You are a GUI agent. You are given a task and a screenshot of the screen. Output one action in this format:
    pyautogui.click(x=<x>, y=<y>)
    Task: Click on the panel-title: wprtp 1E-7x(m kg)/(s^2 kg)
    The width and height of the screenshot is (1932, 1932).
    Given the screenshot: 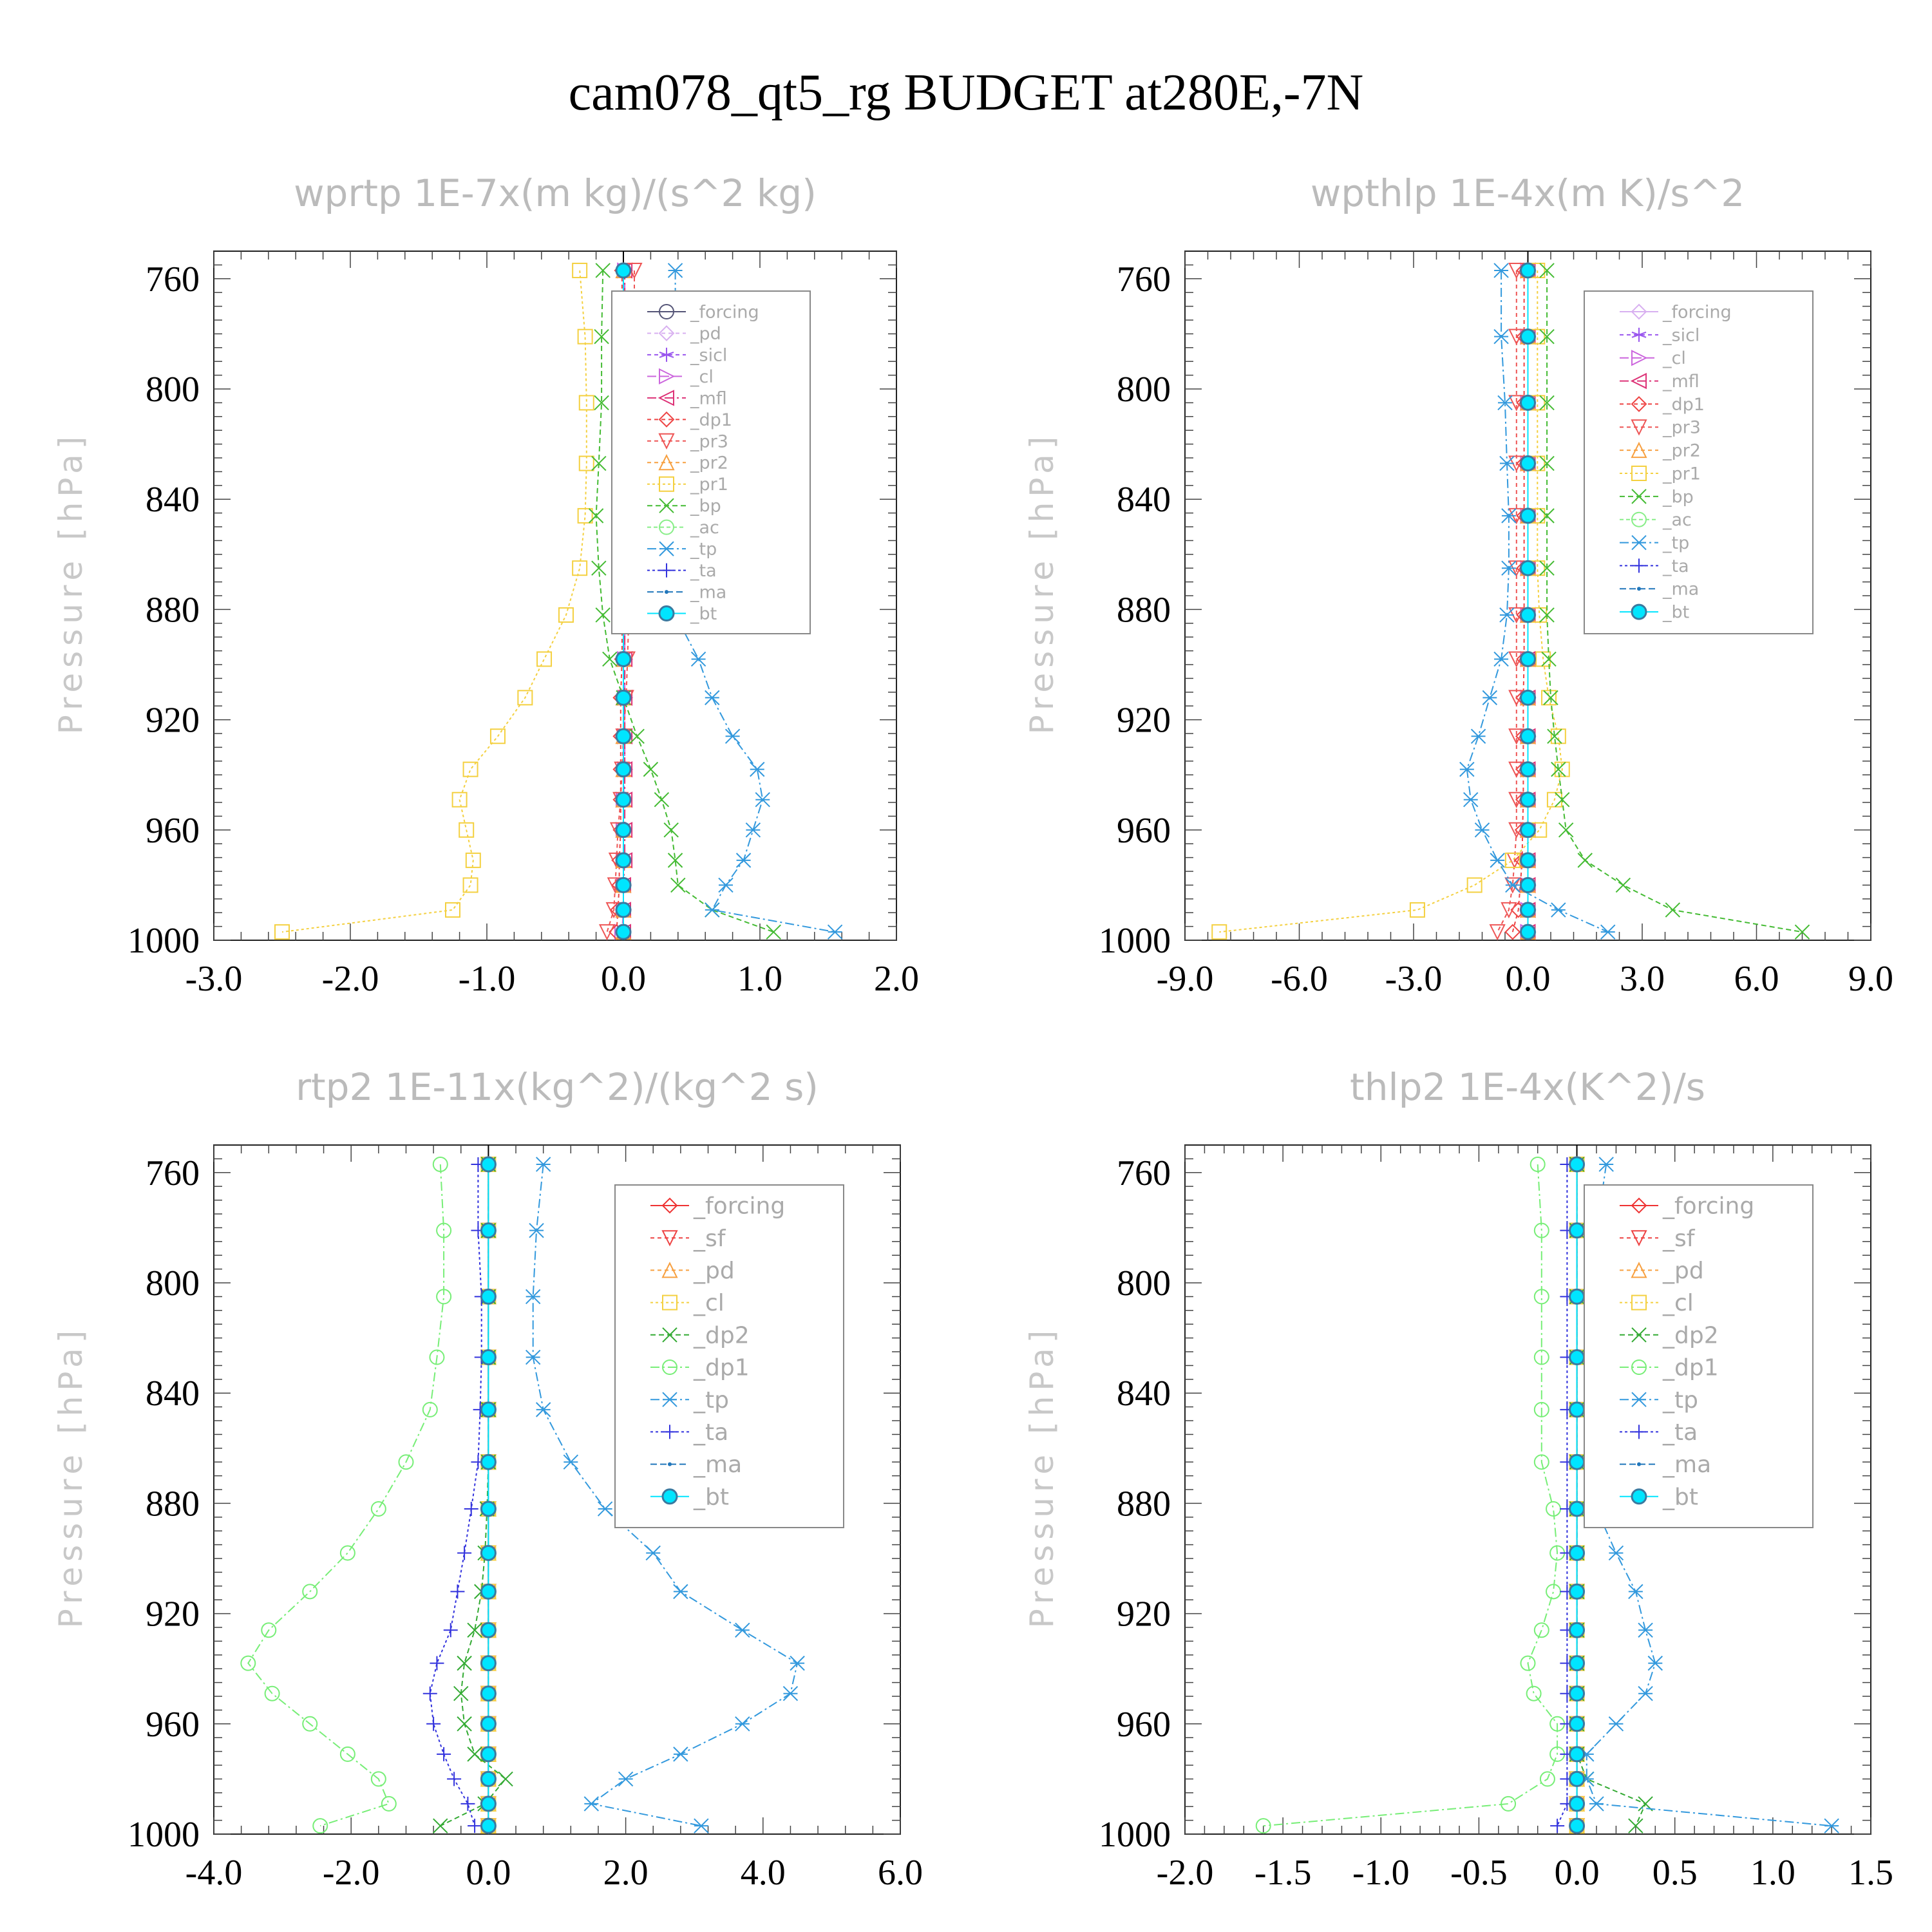 What is the action you would take?
    pyautogui.click(x=555, y=193)
    